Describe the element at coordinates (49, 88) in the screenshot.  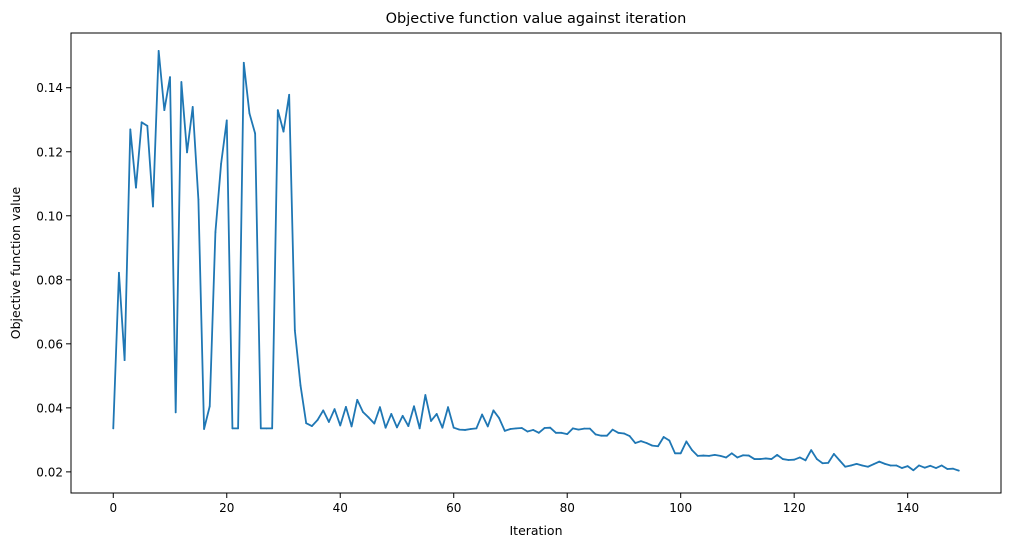
I see `y-tick-label: 0.14` at that location.